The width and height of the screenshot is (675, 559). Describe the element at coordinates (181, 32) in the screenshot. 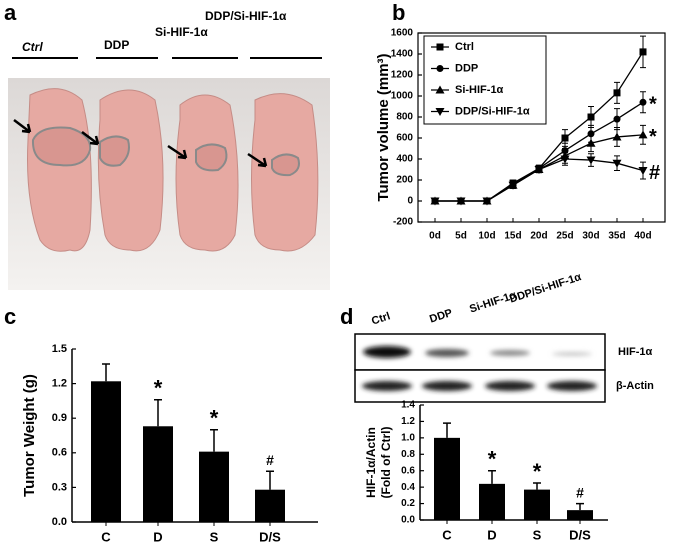

I see `photo-label: Si-HIF-1α` at that location.